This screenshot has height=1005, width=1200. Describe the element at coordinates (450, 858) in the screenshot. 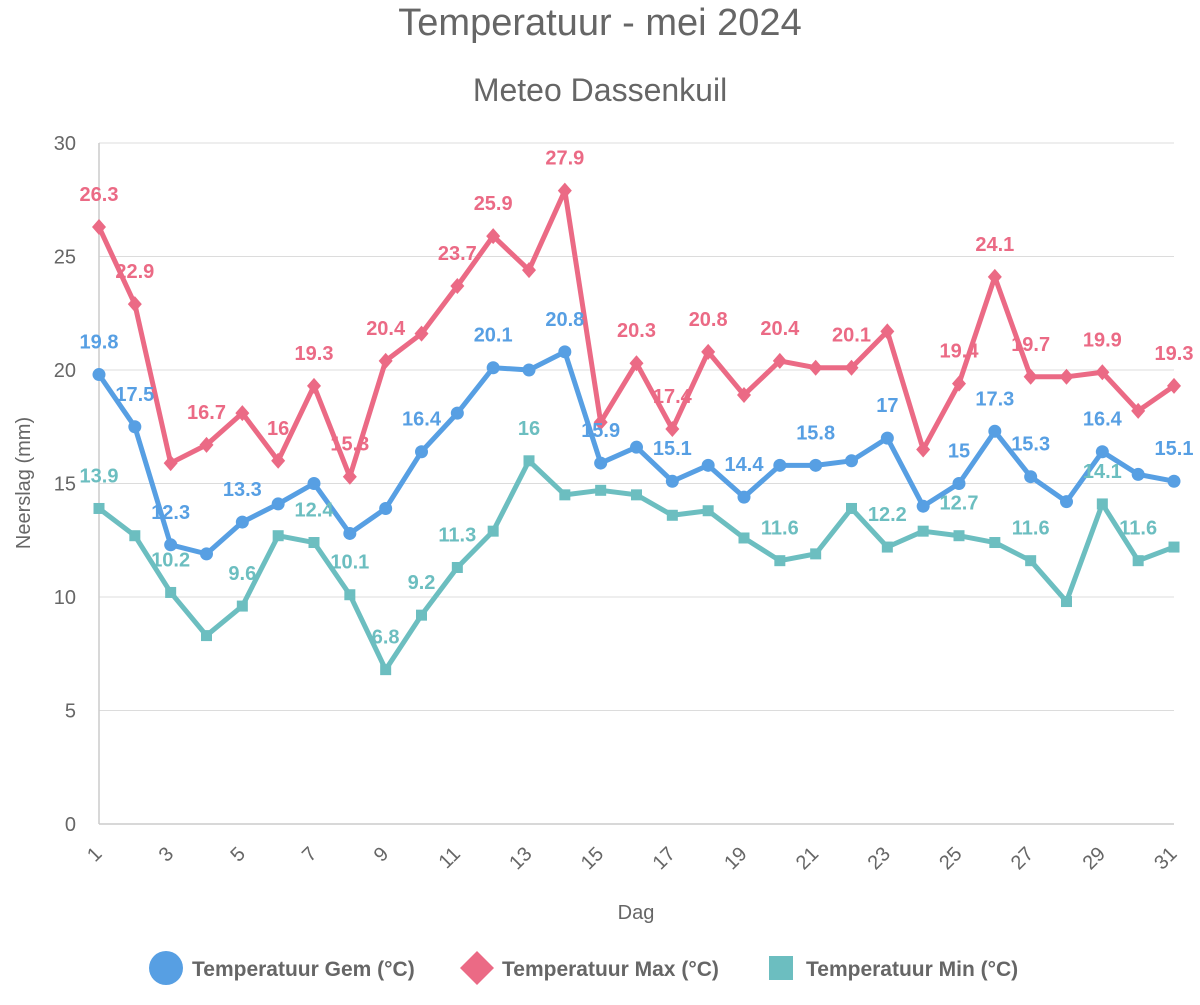

I see `x-tick-label: 11` at that location.